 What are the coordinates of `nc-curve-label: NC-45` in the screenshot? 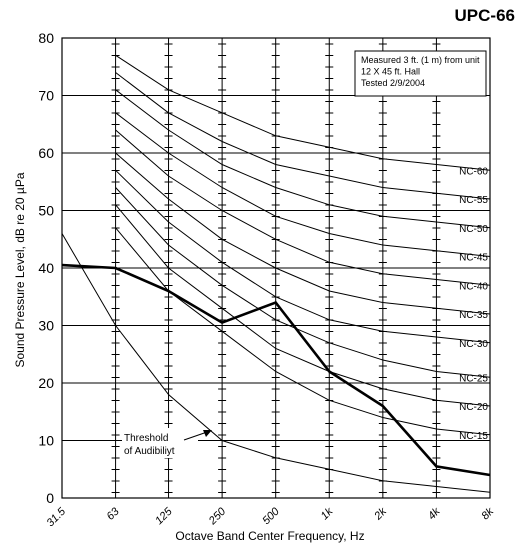 It's located at (473, 258).